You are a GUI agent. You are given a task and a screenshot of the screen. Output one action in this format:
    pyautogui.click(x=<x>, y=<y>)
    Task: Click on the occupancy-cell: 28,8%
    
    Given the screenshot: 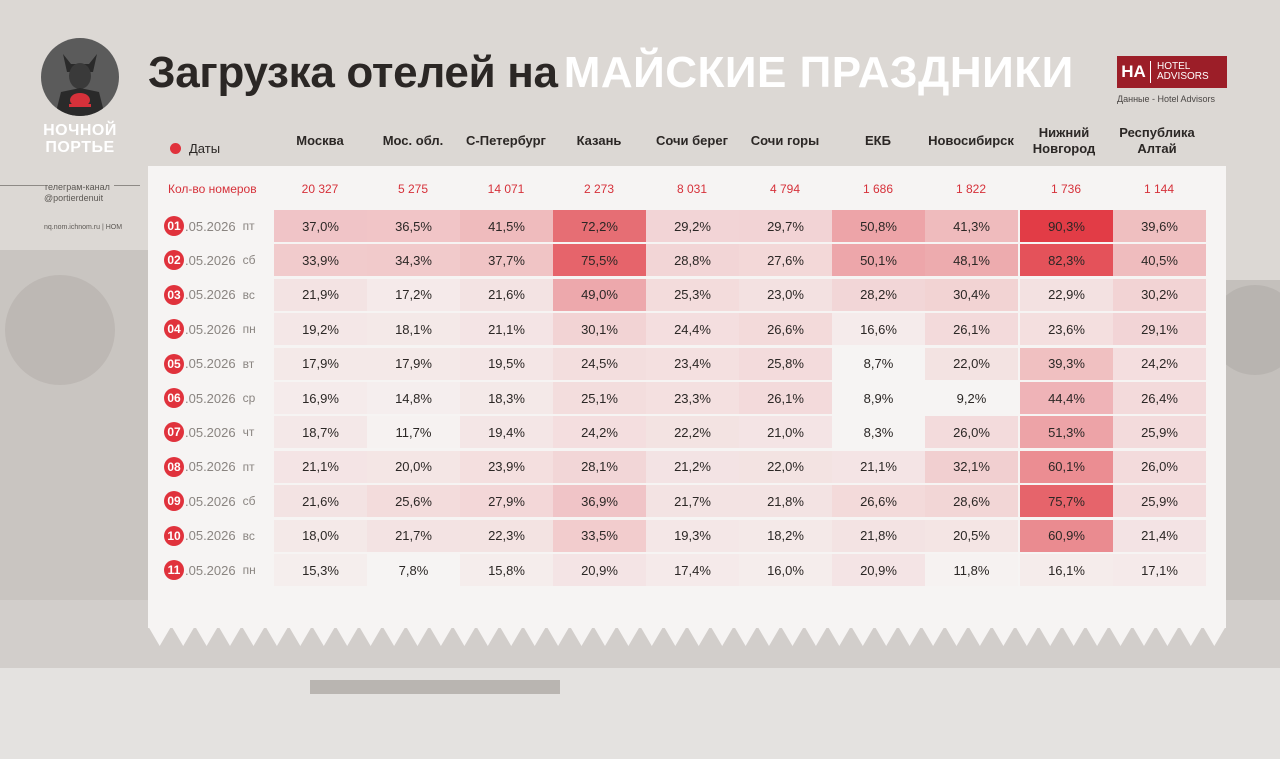 What is the action you would take?
    pyautogui.click(x=692, y=260)
    